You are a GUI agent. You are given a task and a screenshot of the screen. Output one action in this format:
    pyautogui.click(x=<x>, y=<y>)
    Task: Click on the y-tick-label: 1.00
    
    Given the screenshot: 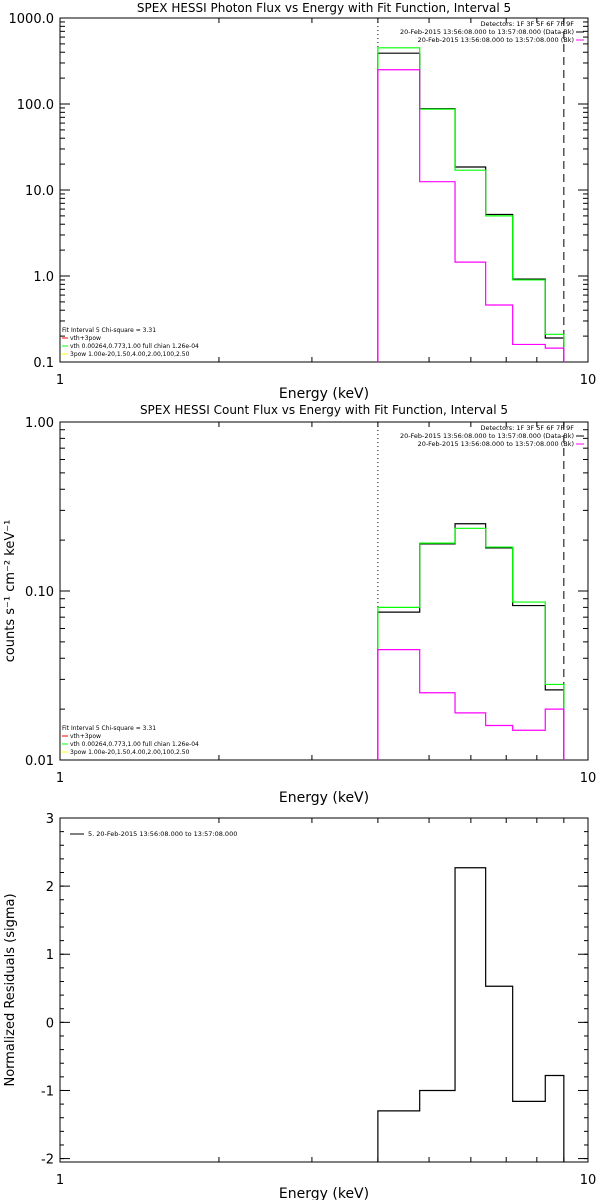 What is the action you would take?
    pyautogui.click(x=39, y=423)
    